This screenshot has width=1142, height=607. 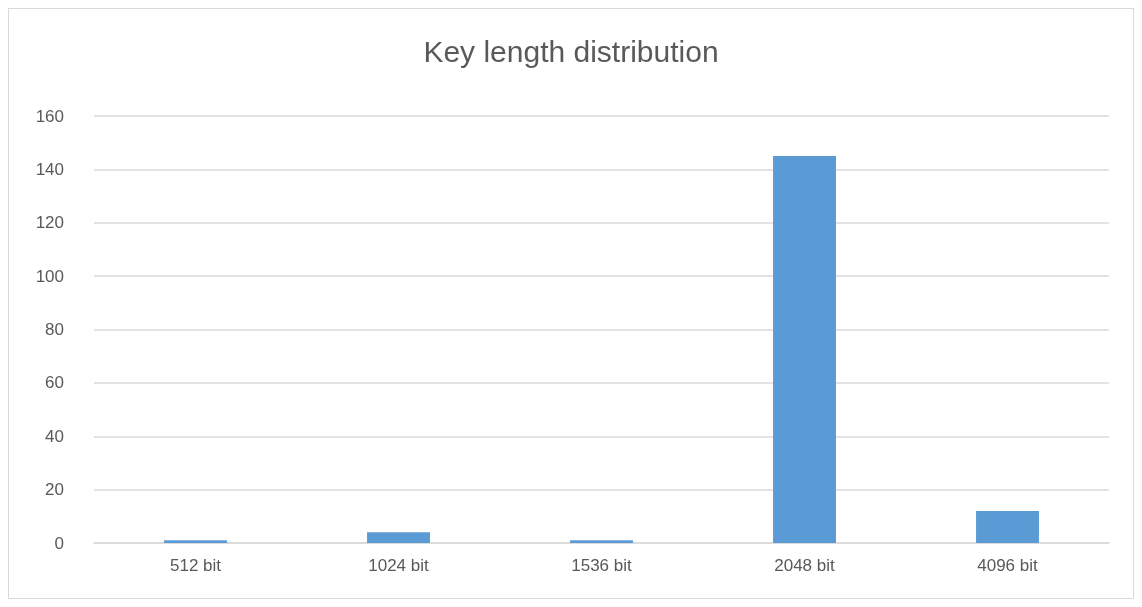 What do you see at coordinates (54, 490) in the screenshot?
I see `y-tick-label: 20` at bounding box center [54, 490].